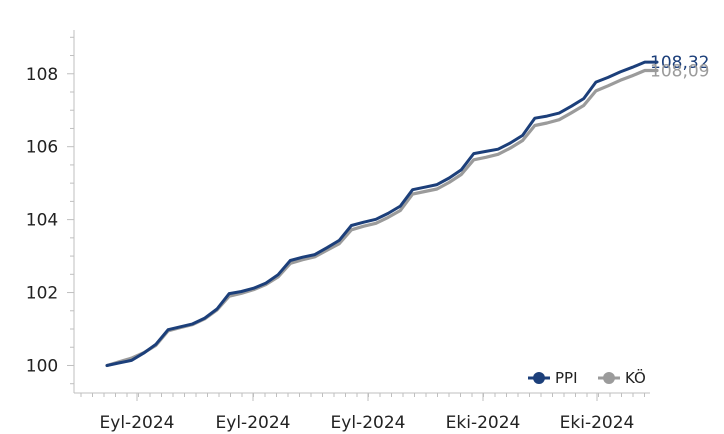 Image resolution: width=724 pixels, height=434 pixels. What do you see at coordinates (679, 63) in the screenshot?
I see `end-value-label: 108,32` at bounding box center [679, 63].